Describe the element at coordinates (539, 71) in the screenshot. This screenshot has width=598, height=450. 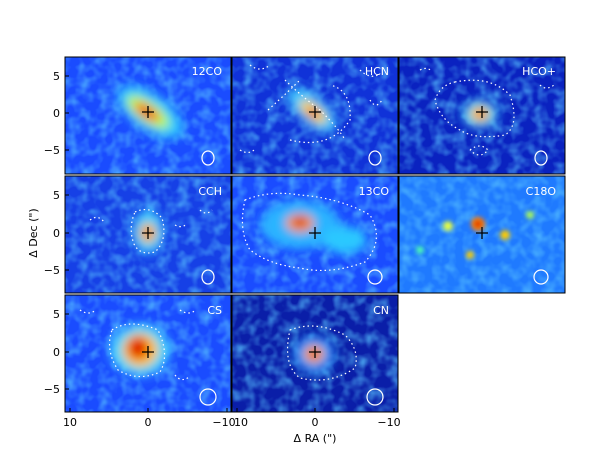
I see `panel-label-hcoplus: HCO+` at that location.